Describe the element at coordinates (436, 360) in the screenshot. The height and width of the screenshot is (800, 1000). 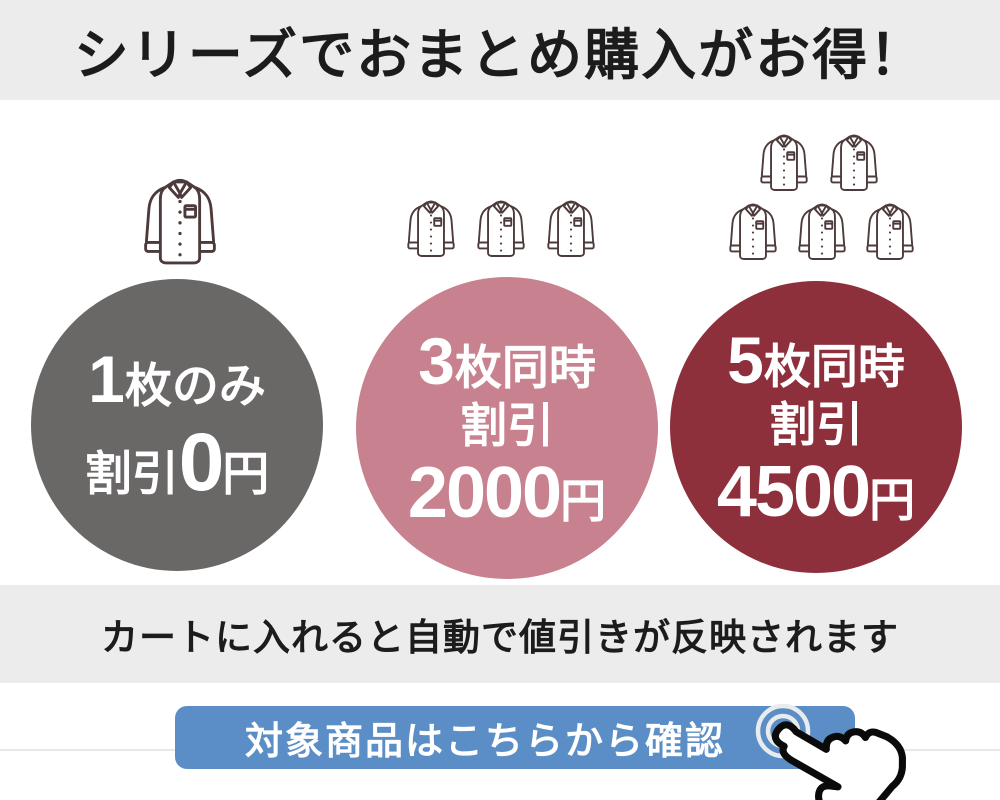
I see `badge-3-count: 3` at that location.